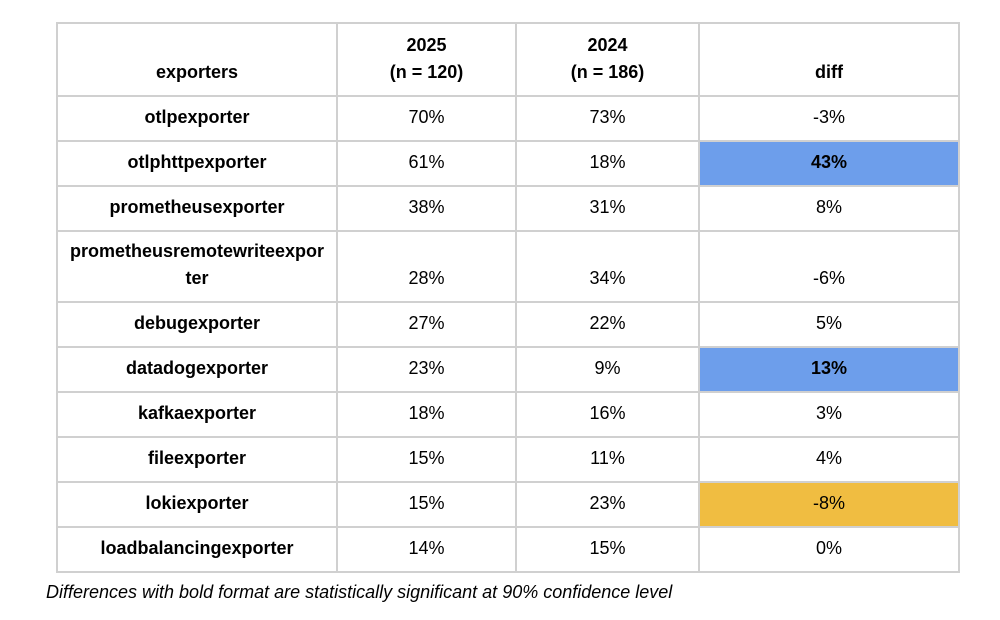 Image resolution: width=1000 pixels, height=620 pixels. Describe the element at coordinates (607, 45) in the screenshot. I see `col-header-2024-year: 2024` at that location.